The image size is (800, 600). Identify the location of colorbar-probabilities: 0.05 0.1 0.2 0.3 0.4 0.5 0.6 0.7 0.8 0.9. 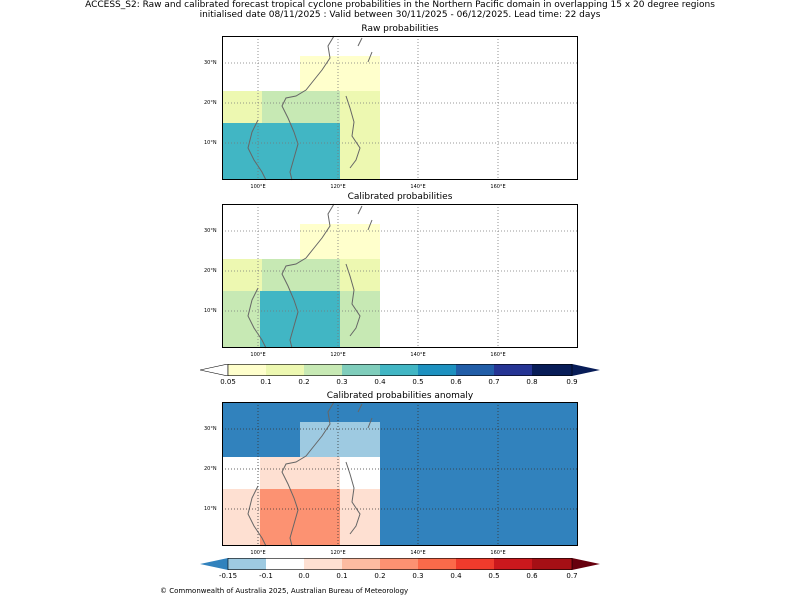
(400, 375).